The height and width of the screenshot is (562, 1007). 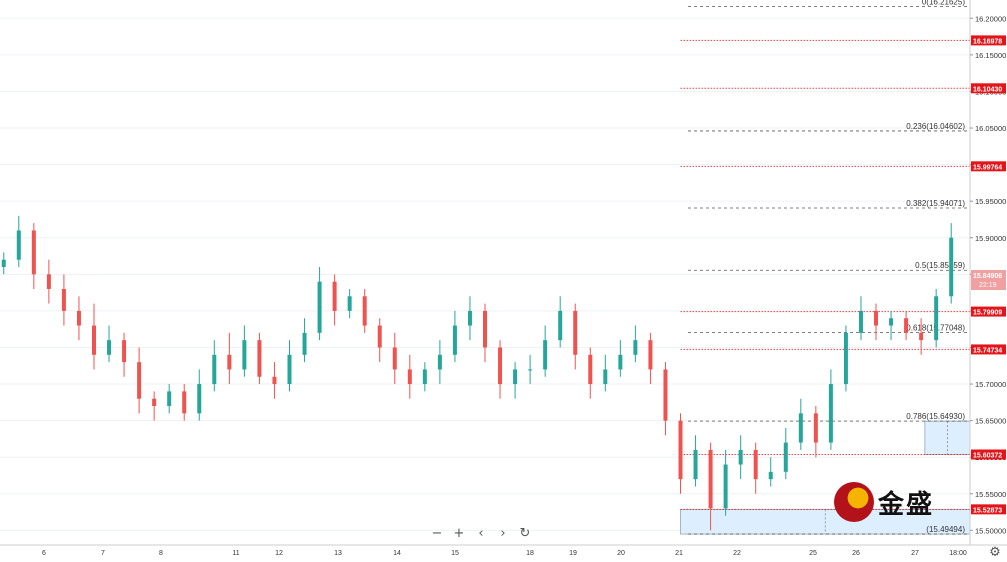 What do you see at coordinates (945, 529) in the screenshot?
I see `fib-level-label: (15.49494)` at bounding box center [945, 529].